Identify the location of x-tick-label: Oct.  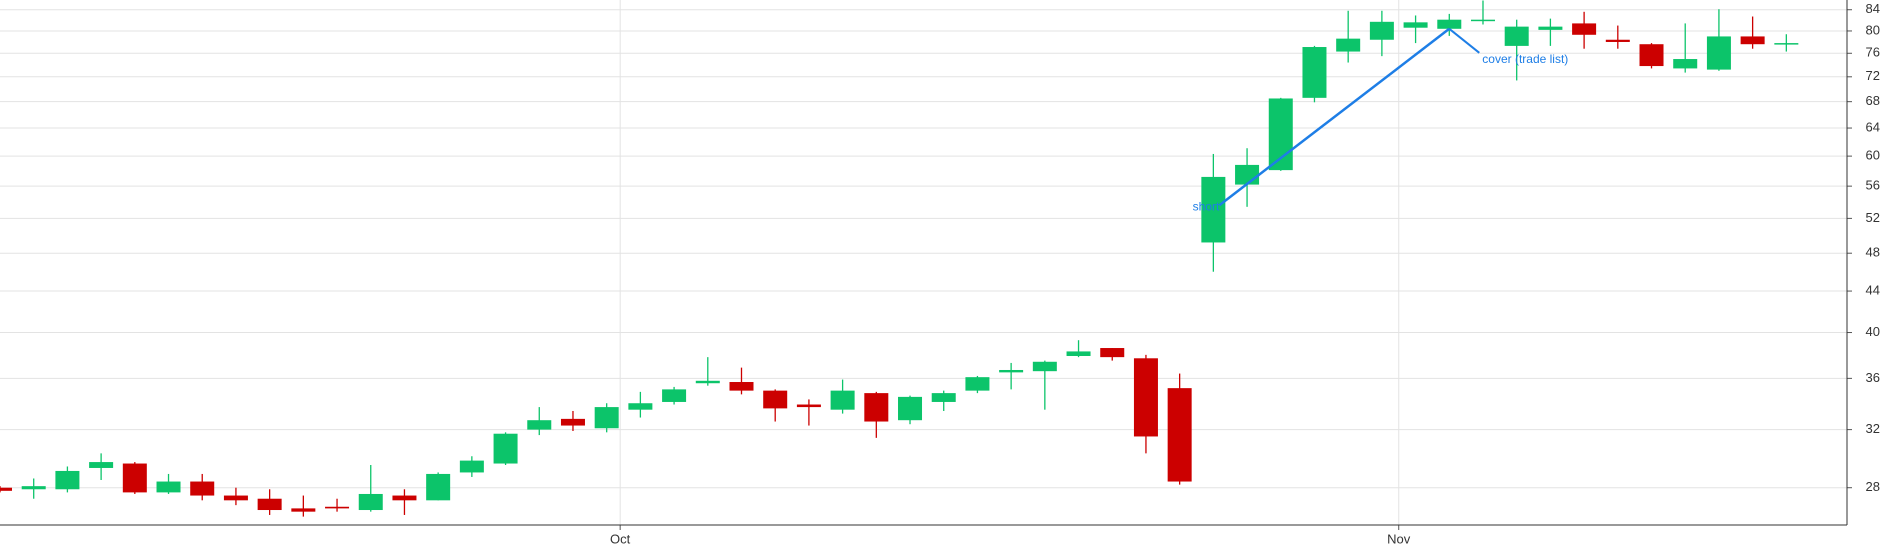
(620, 538).